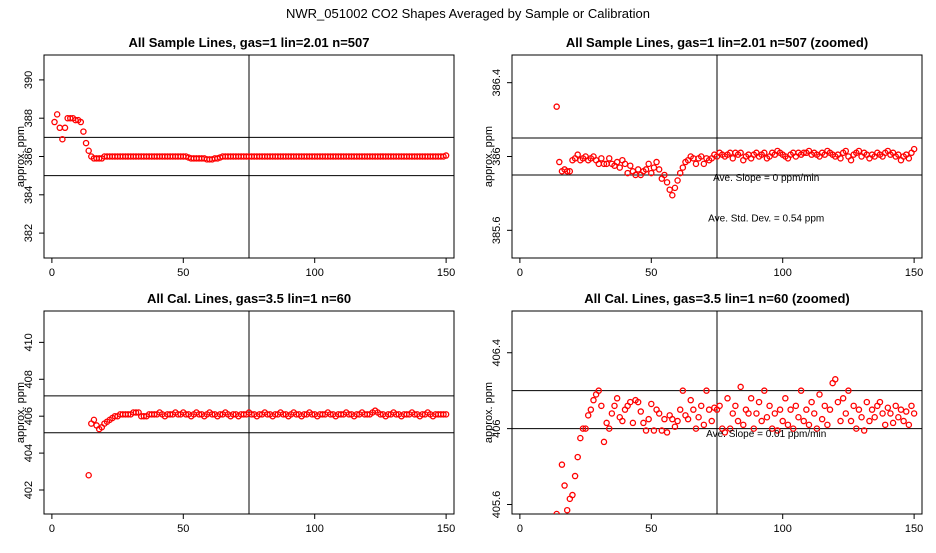 Image resolution: width=936 pixels, height=553 pixels. I want to click on annotation-text: Ave. Std. Dev. = 0.54 ppm, so click(766, 218).